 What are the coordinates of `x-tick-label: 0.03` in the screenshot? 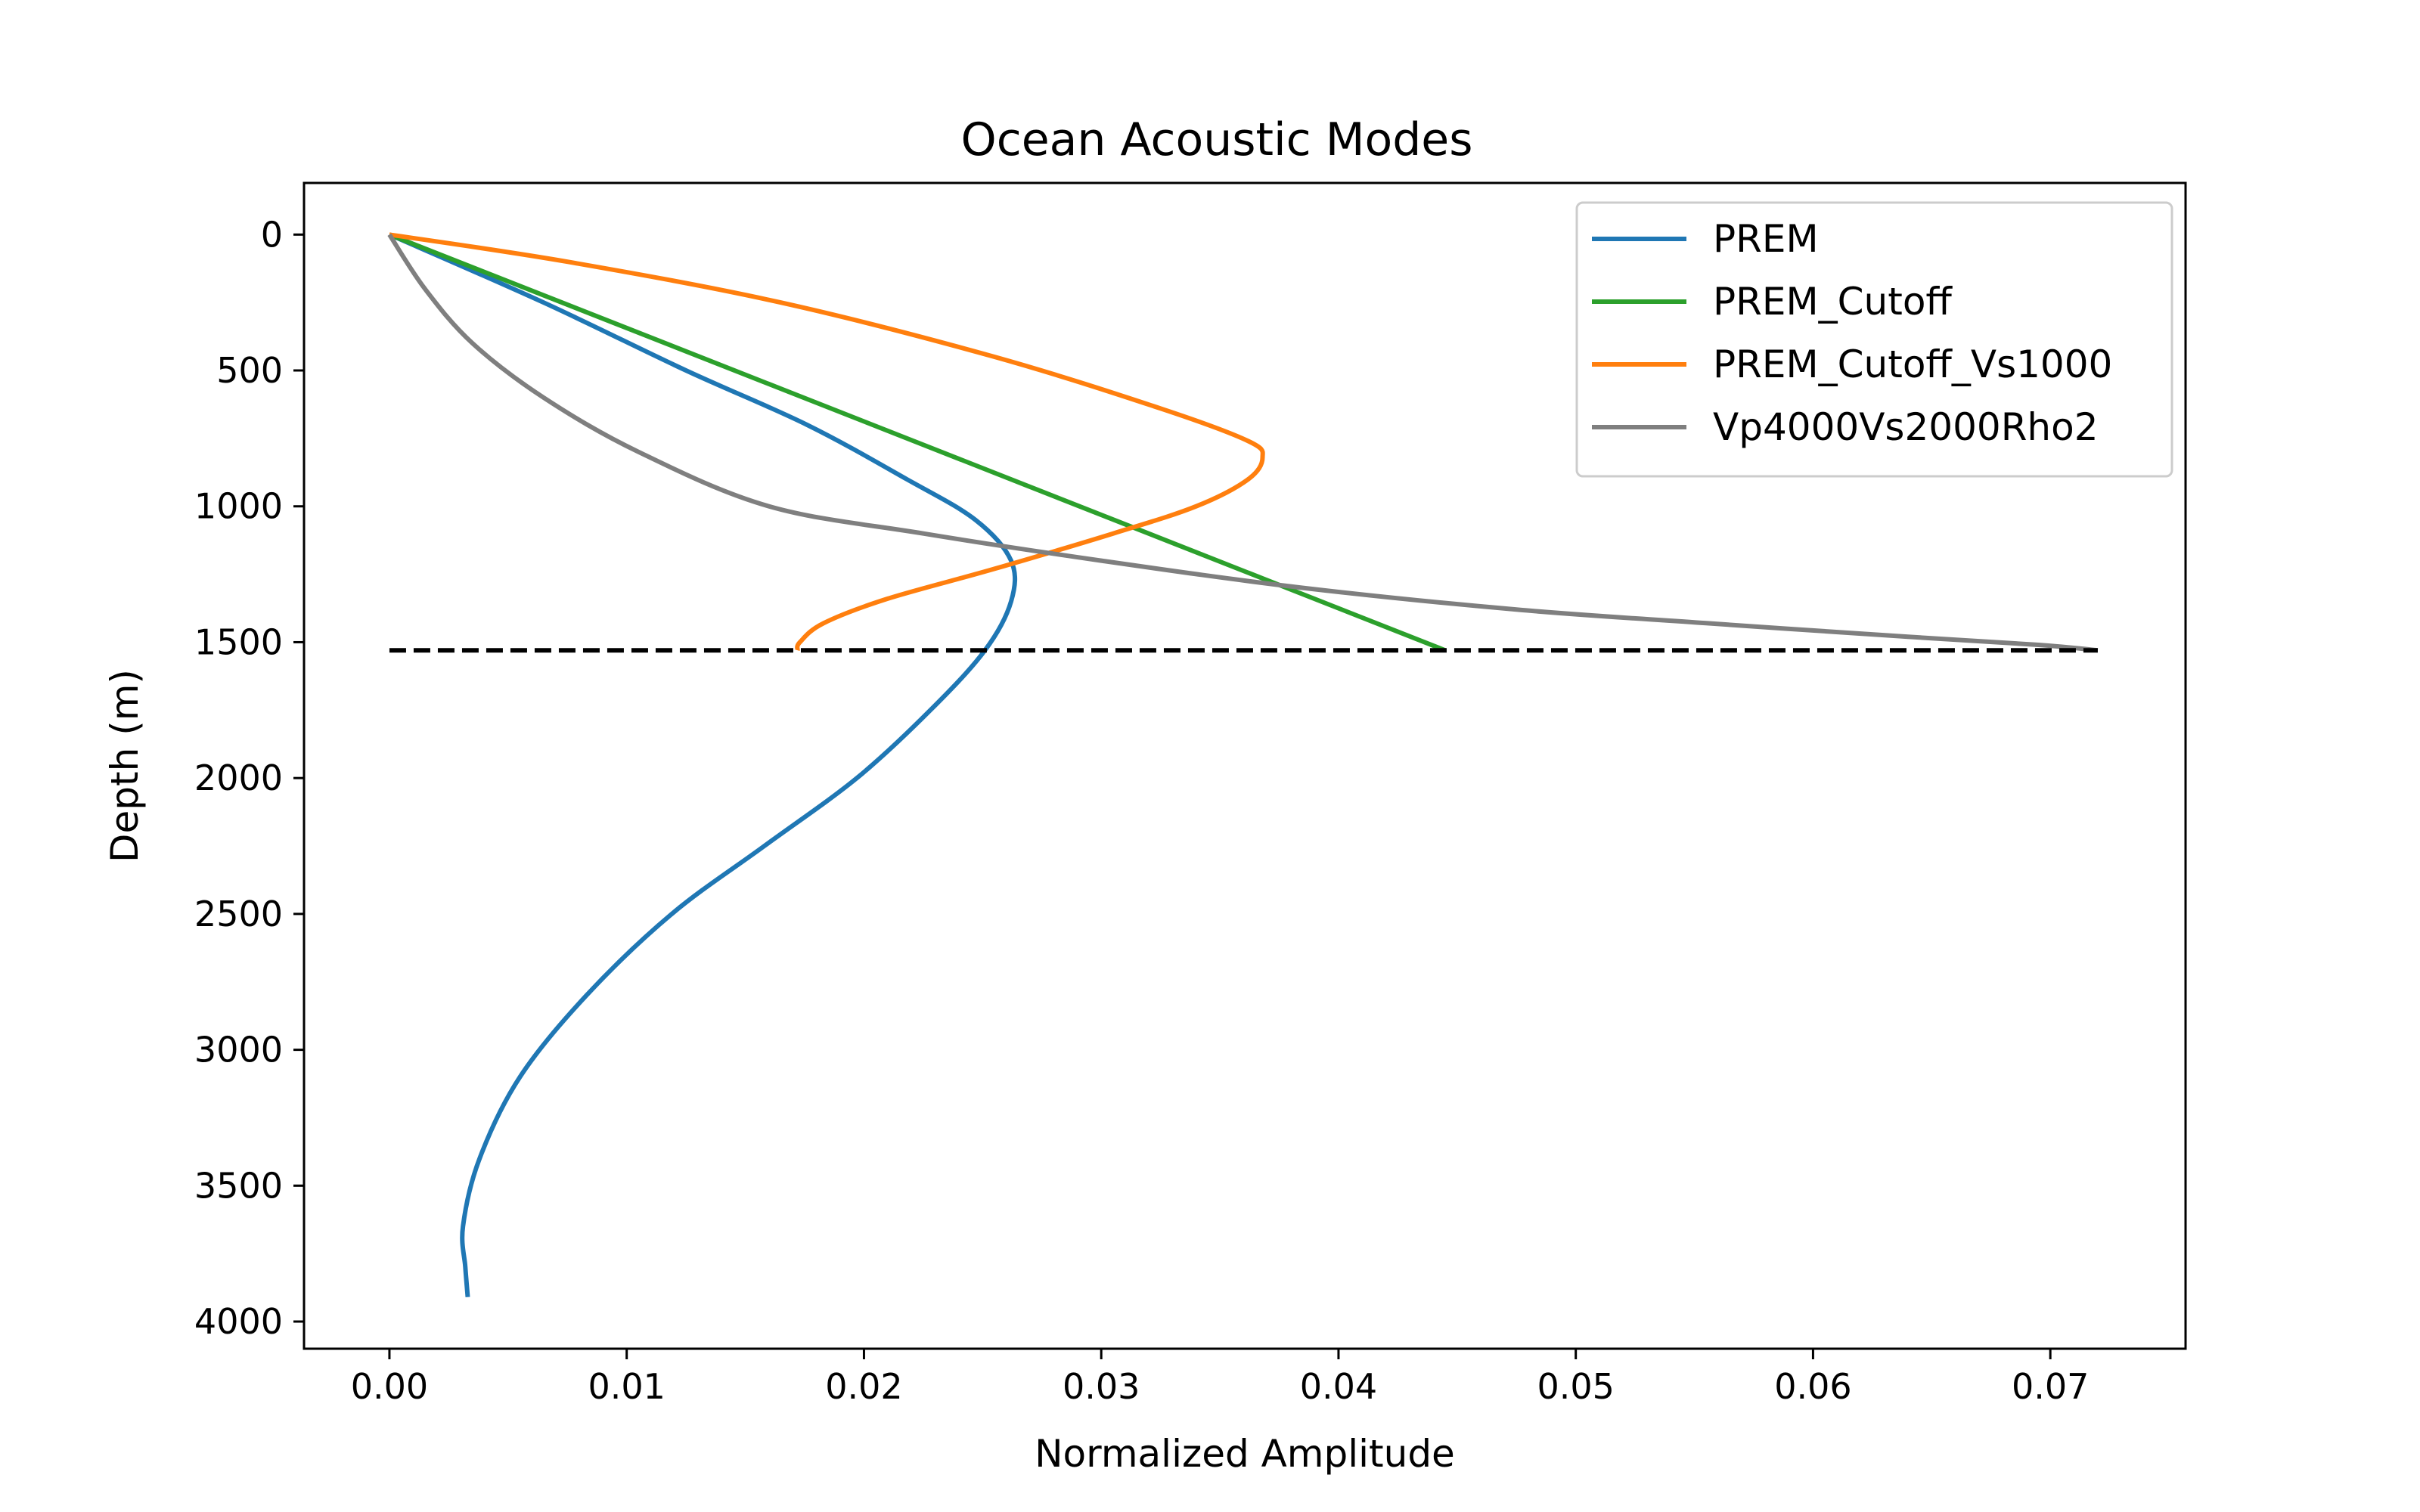 It's located at (1101, 1386).